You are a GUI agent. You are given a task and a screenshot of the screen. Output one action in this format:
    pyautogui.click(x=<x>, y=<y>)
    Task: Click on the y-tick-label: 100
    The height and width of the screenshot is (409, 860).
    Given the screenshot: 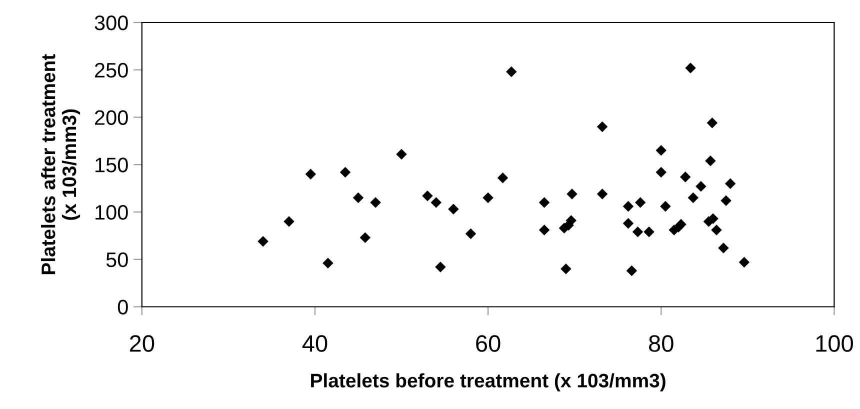 What is the action you would take?
    pyautogui.click(x=112, y=212)
    